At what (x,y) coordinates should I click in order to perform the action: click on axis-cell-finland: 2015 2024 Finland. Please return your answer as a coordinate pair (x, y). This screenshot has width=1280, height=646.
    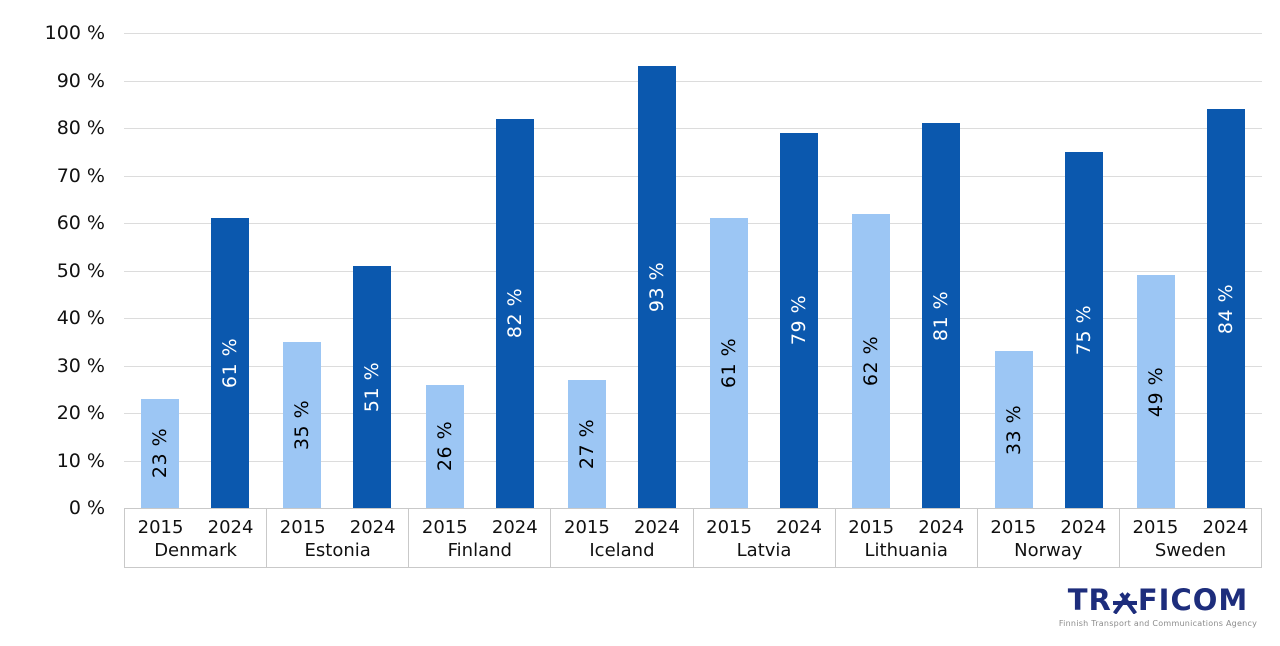
    Looking at the image, I should click on (480, 538).